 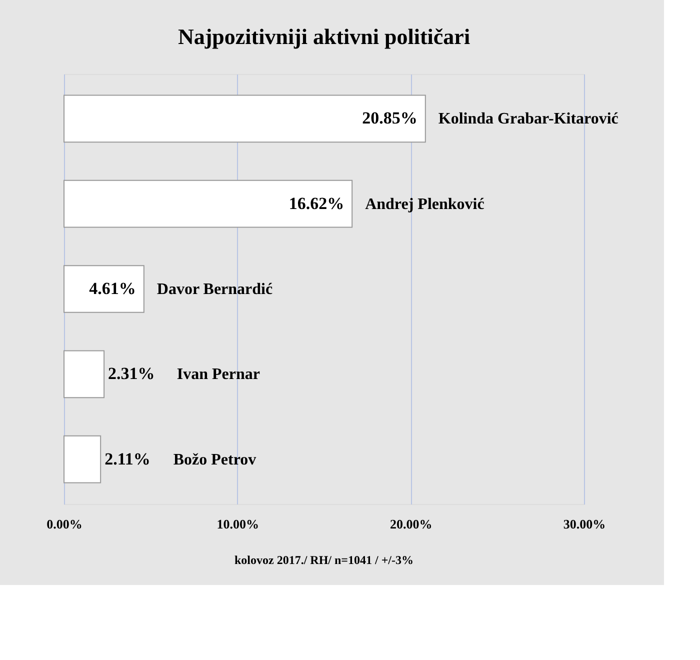 I want to click on y-tick-label: Ivan Pernar, so click(x=218, y=375).